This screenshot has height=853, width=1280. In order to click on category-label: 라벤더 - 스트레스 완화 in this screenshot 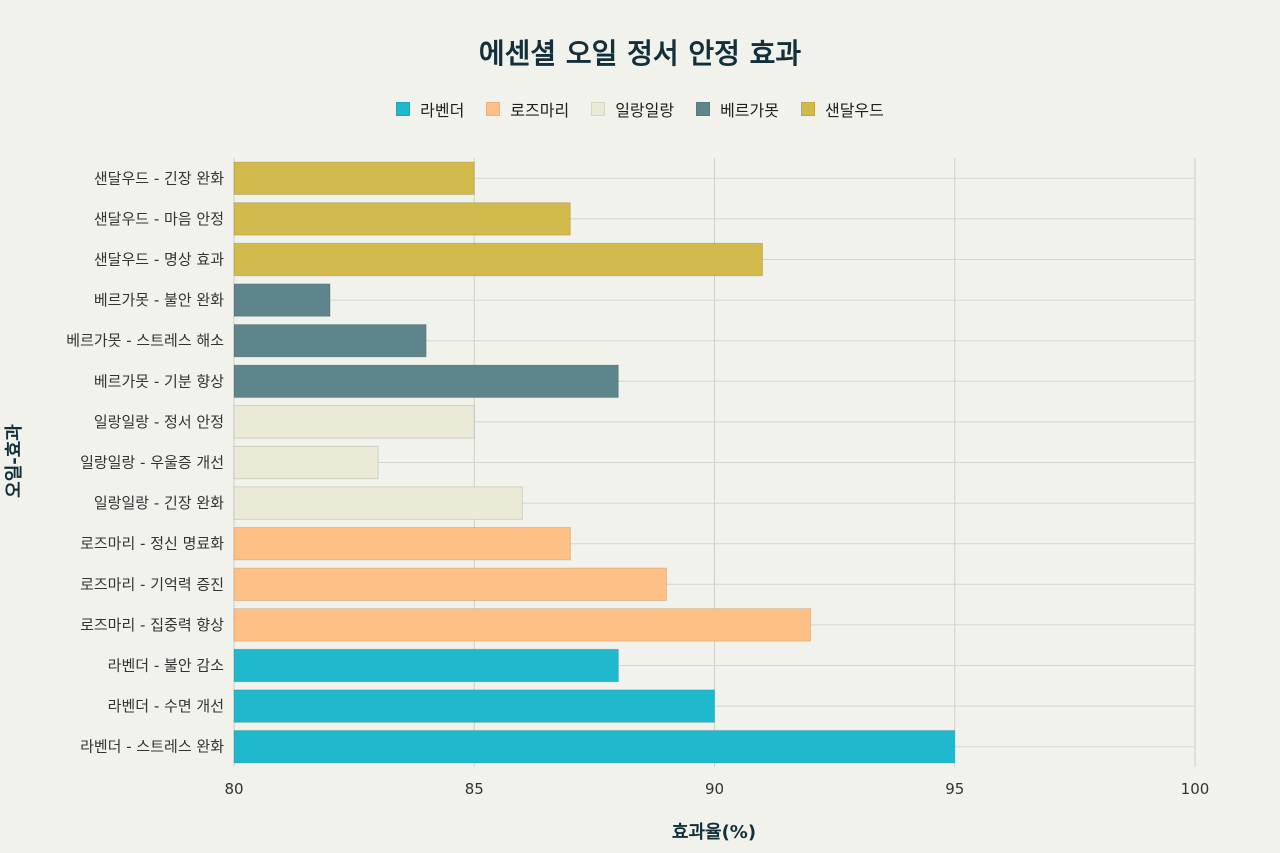, I will do `click(152, 747)`.